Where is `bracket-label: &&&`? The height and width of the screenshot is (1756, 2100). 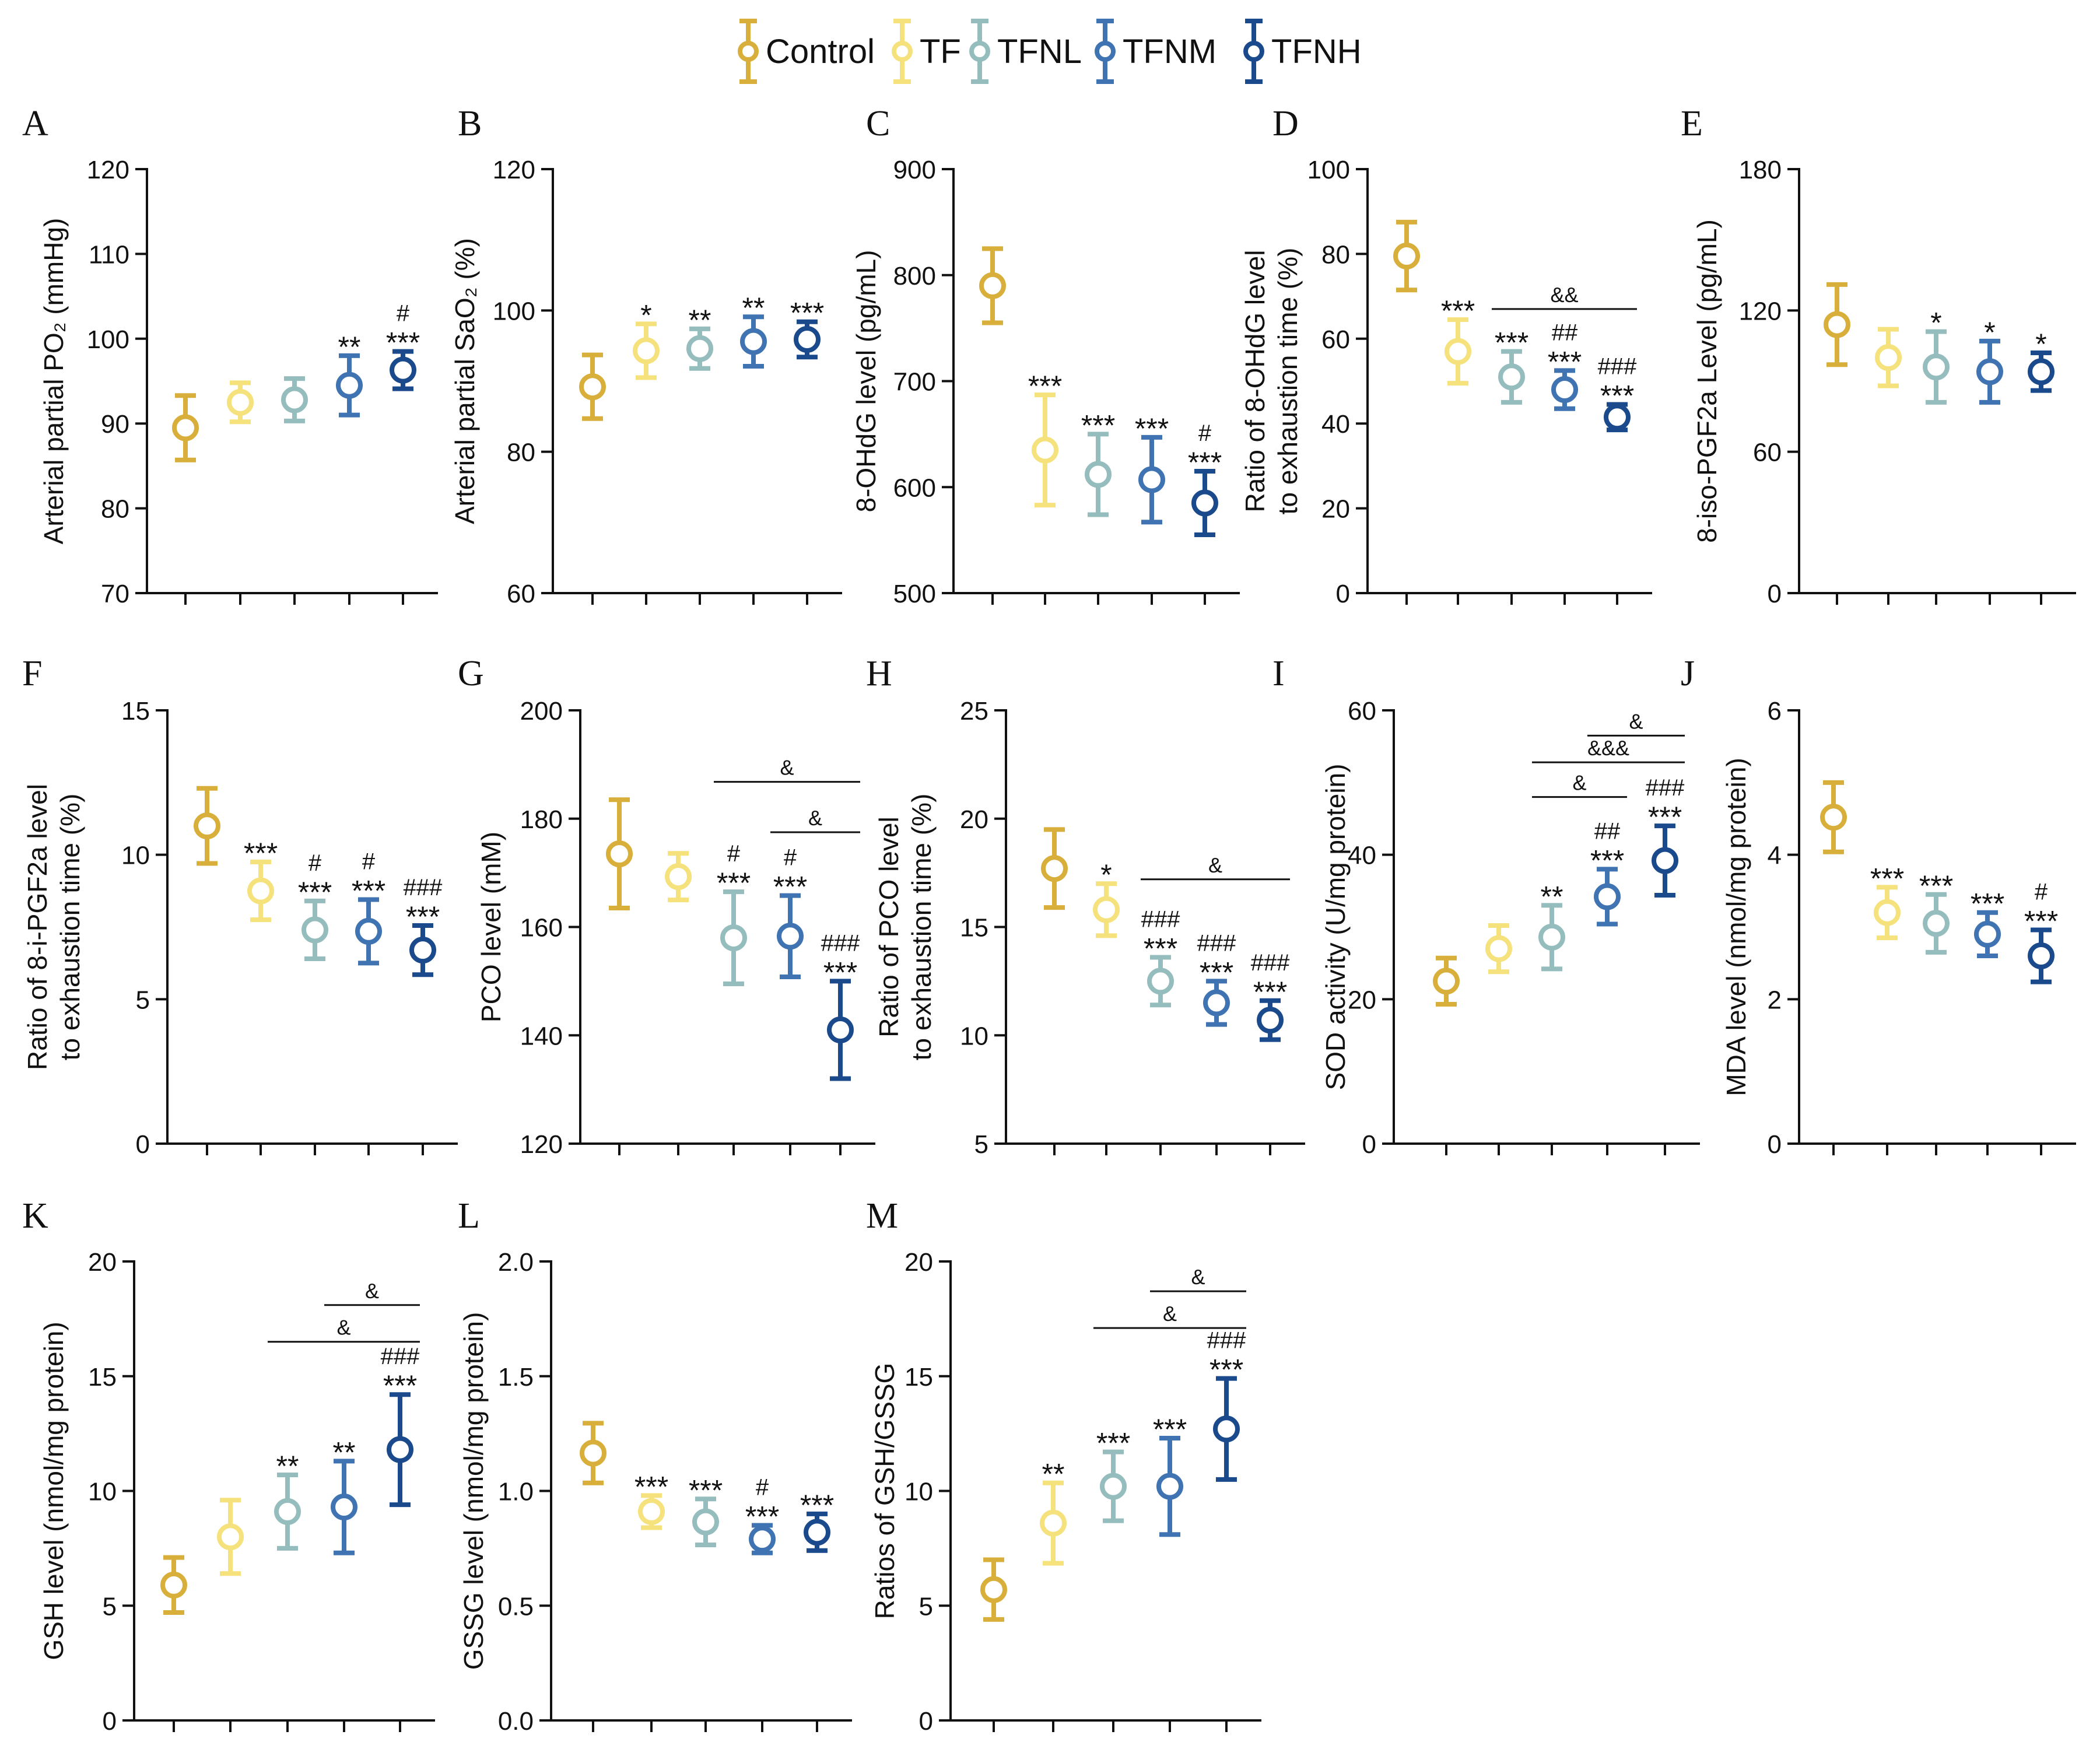 bracket-label: &&& is located at coordinates (1608, 748).